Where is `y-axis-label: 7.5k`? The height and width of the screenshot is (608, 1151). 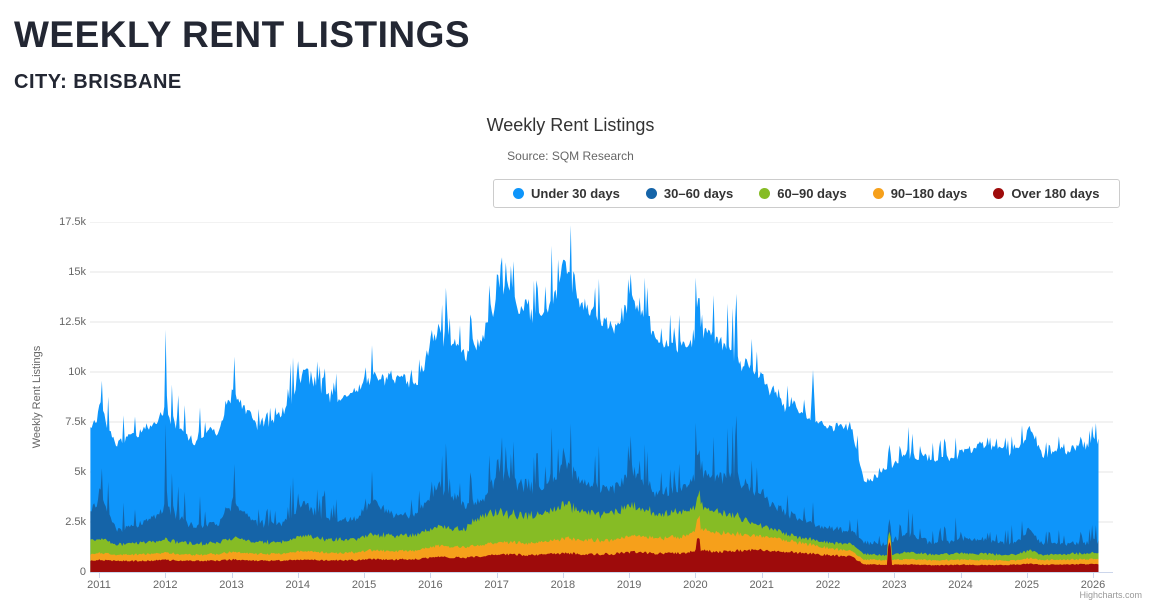
y-axis-label: 7.5k is located at coordinates (75, 422).